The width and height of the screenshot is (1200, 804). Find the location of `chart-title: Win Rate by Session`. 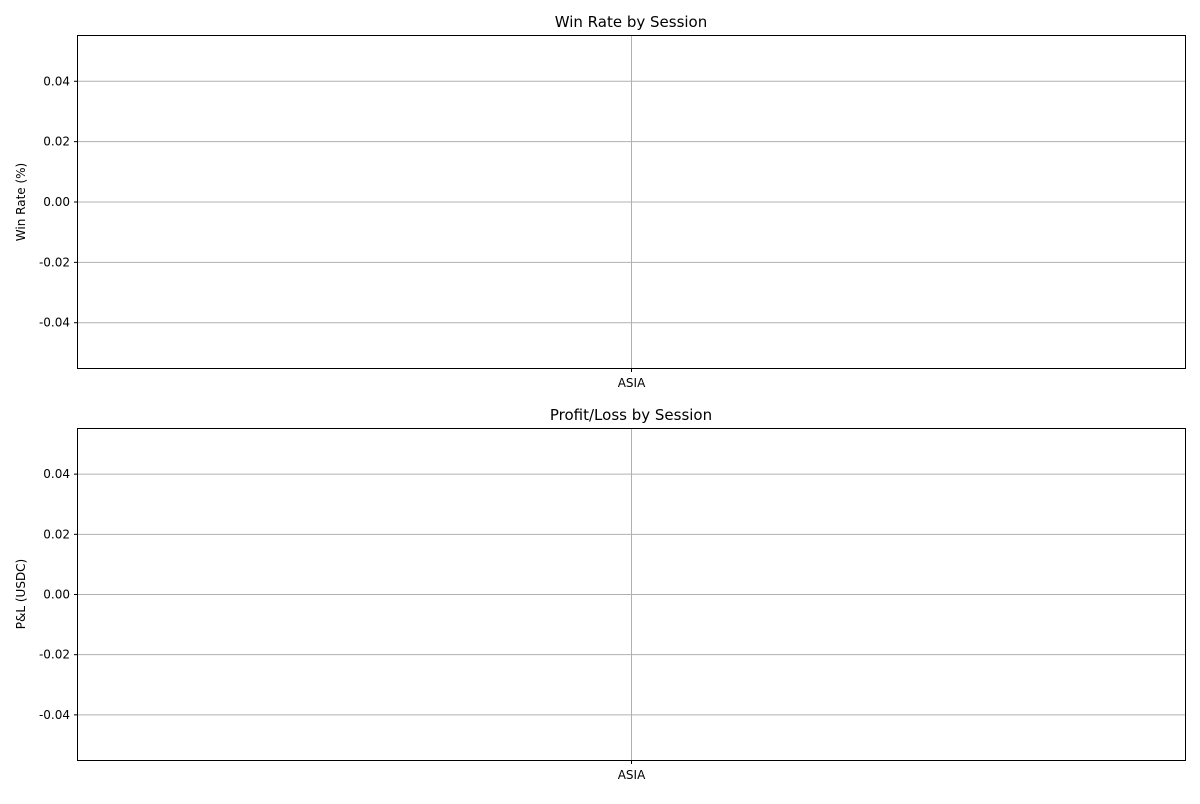

chart-title: Win Rate by Session is located at coordinates (631, 22).